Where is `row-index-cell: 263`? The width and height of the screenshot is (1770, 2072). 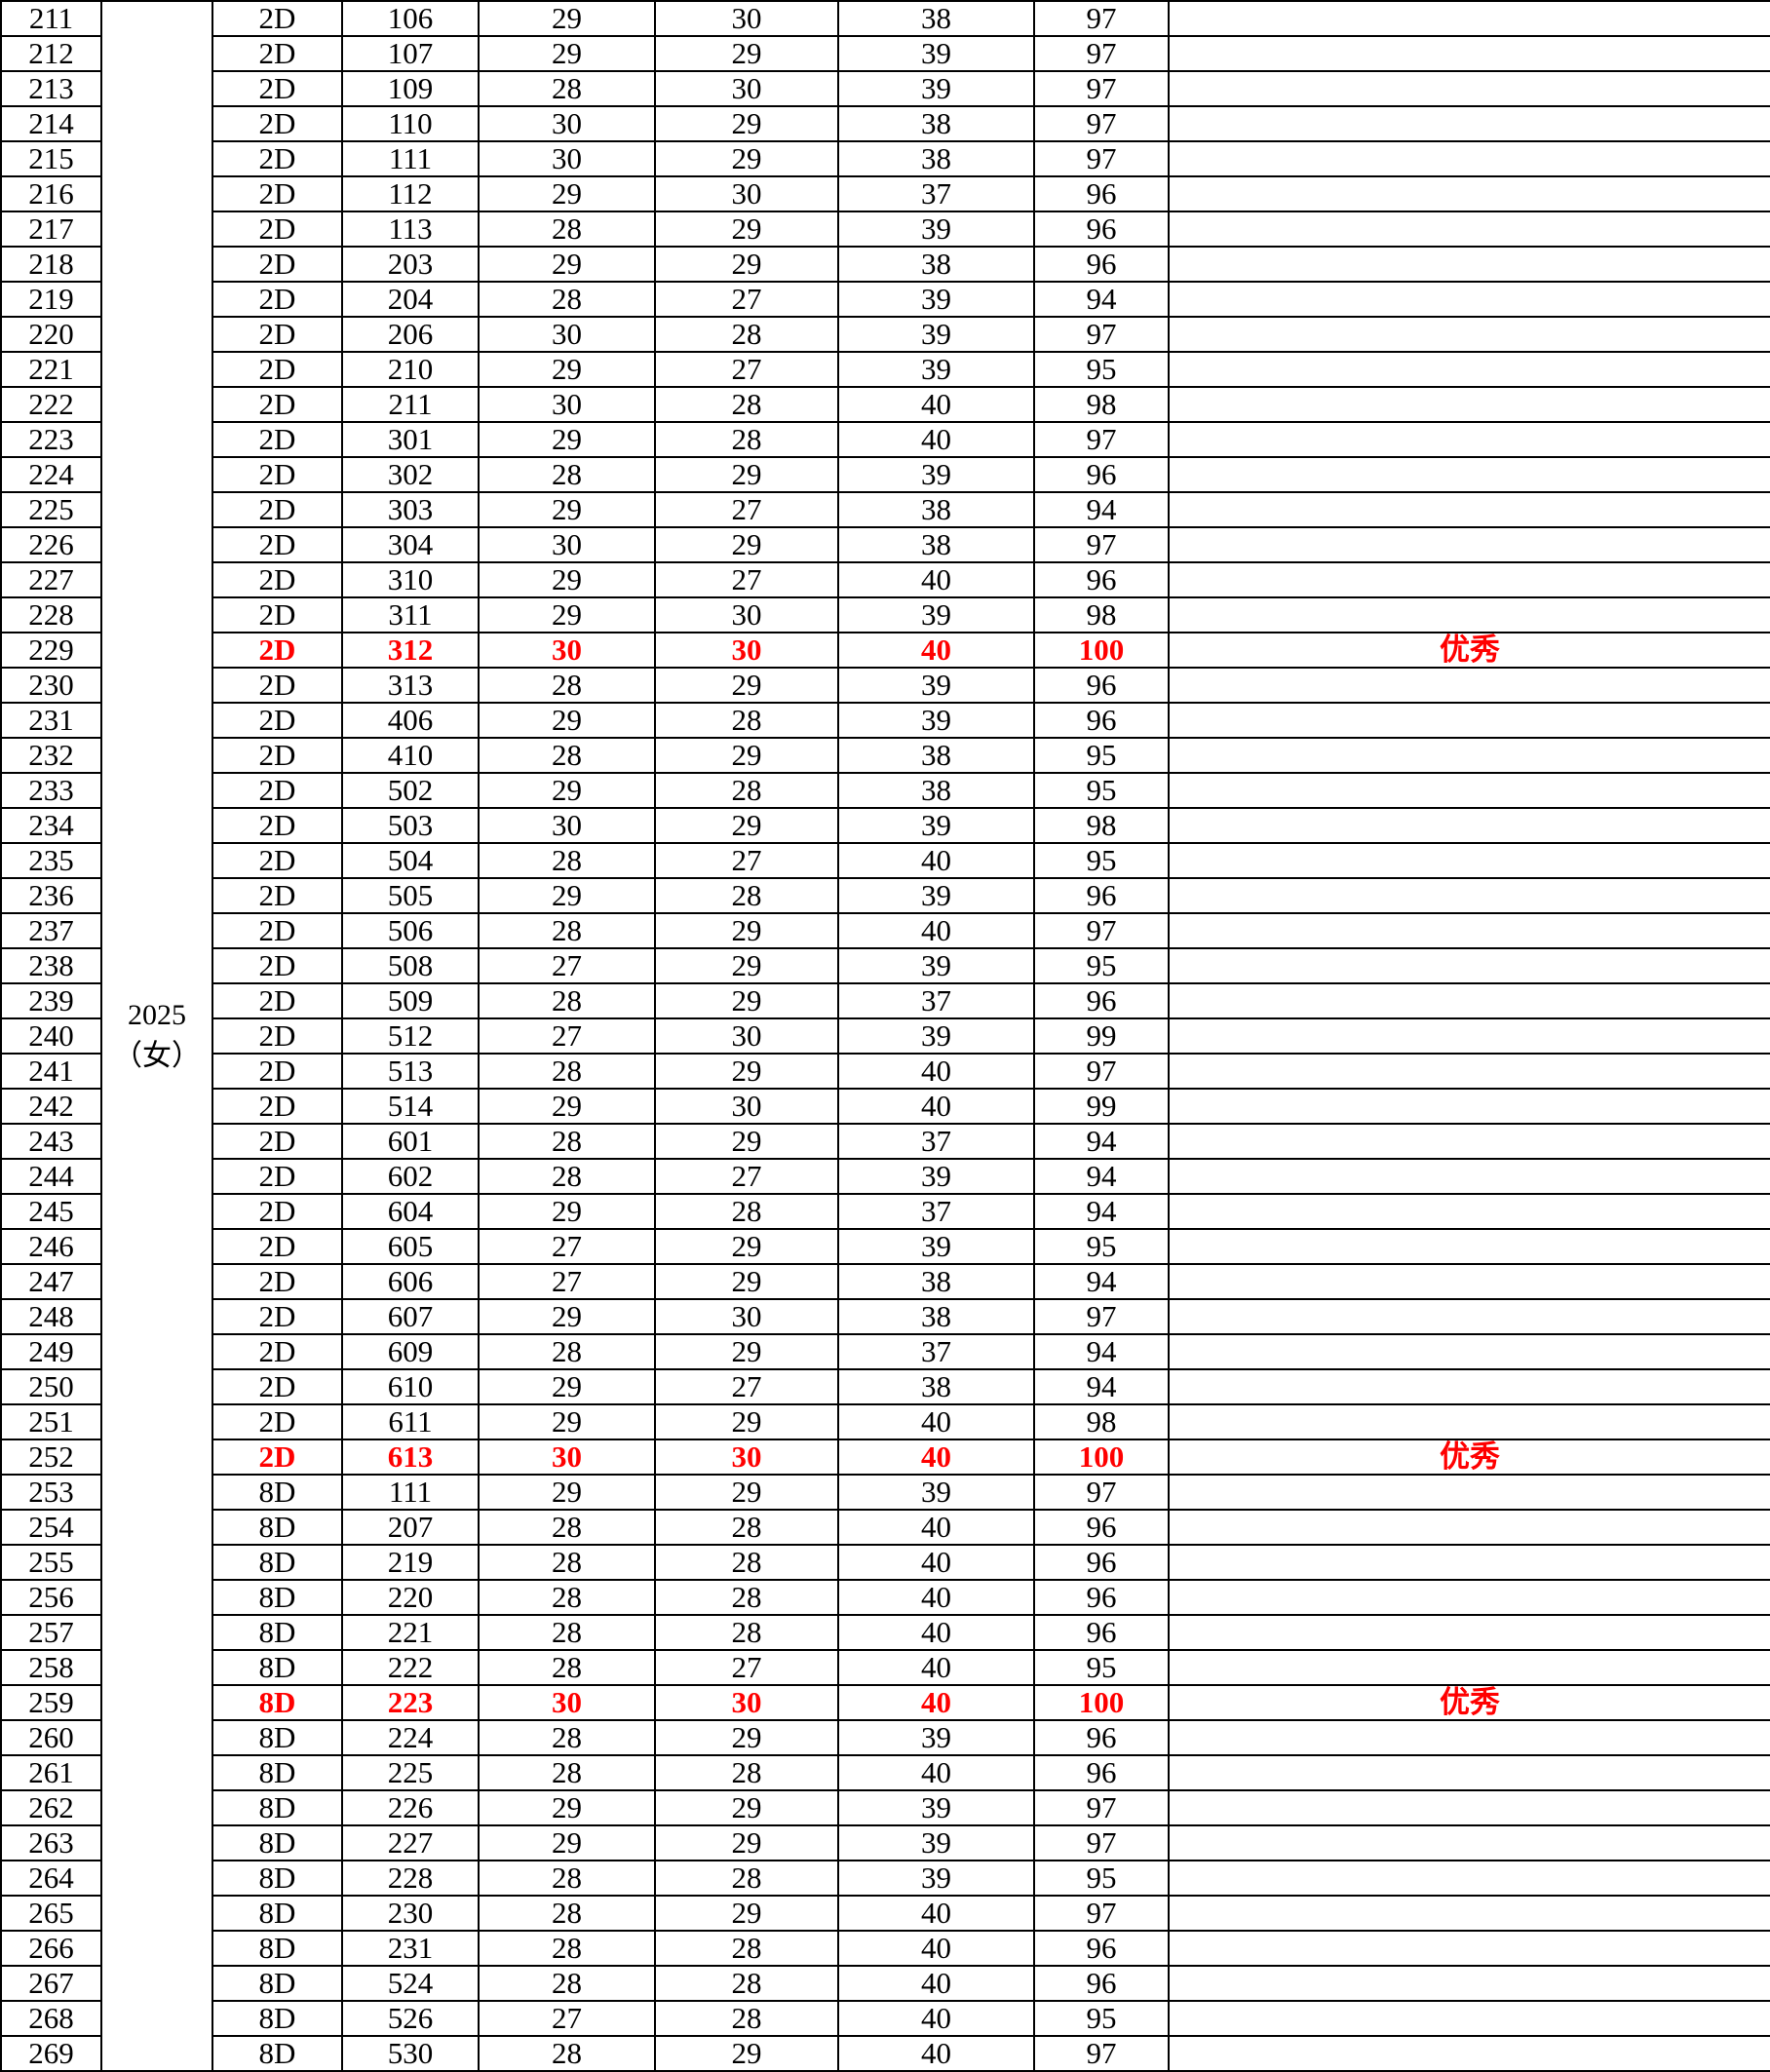
row-index-cell: 263 is located at coordinates (51, 1842).